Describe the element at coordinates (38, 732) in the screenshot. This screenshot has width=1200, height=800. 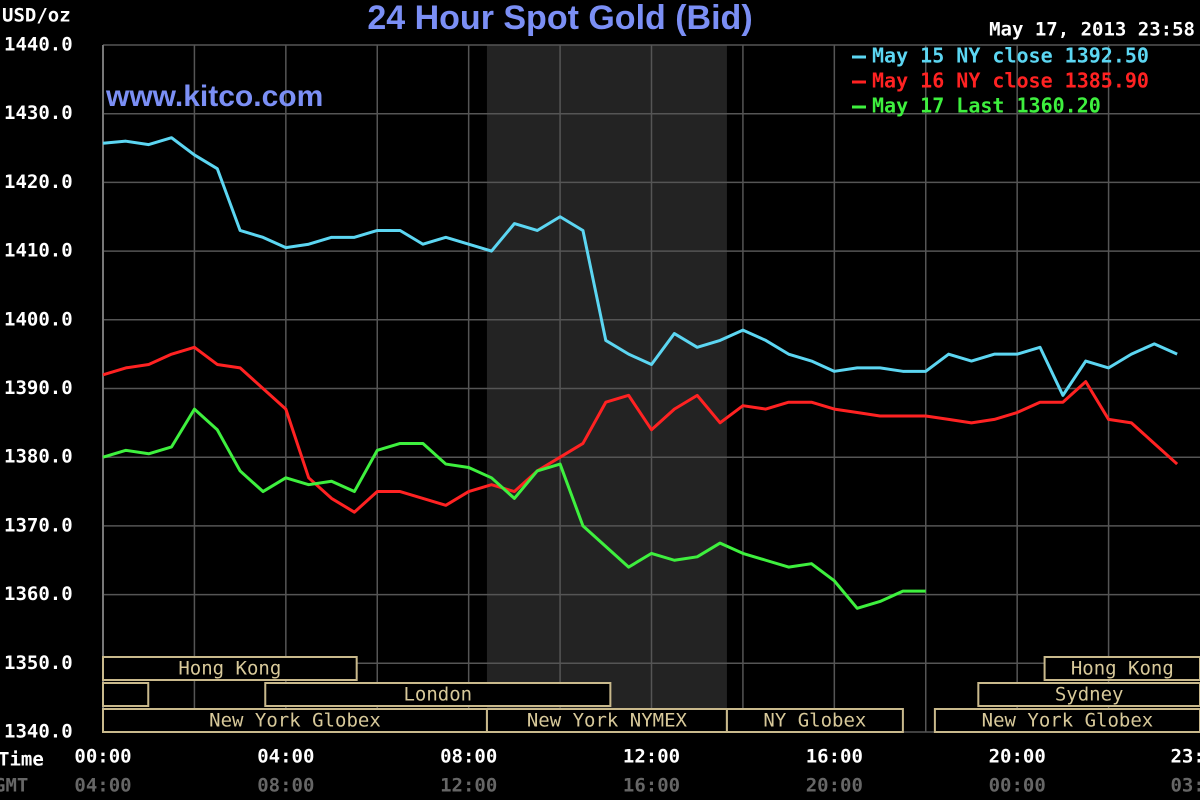
I see `y-tick-label: 1340.0` at that location.